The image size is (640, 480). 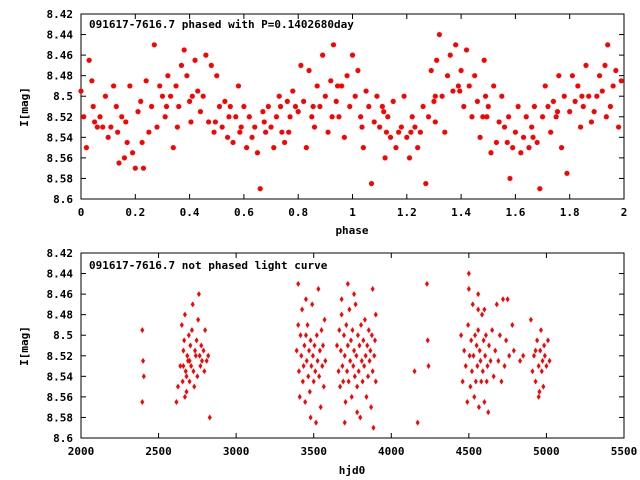 What do you see at coordinates (313, 451) in the screenshot?
I see `x-tick-label: 3500` at bounding box center [313, 451].